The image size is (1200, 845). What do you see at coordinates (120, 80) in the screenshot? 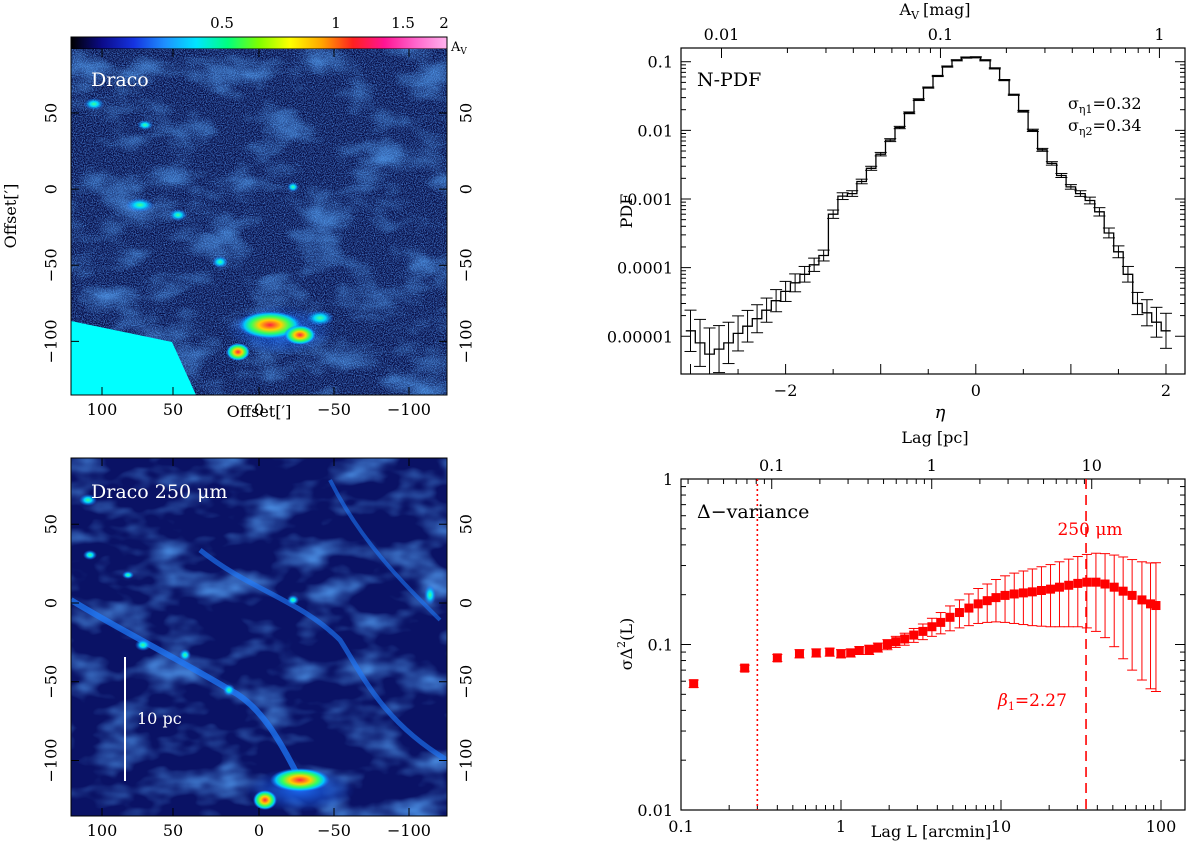
I see `av-map-label: Draco` at bounding box center [120, 80].